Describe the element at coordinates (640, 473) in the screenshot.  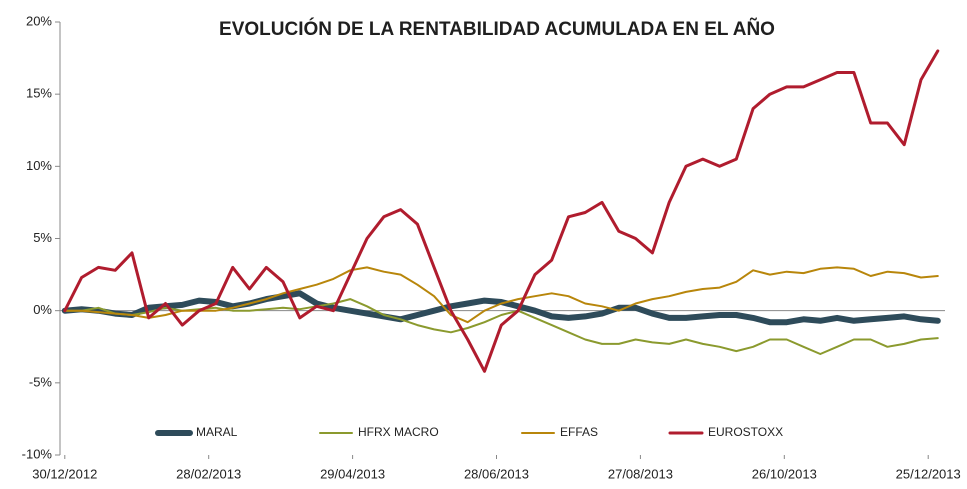
I see `x-tick-label: 27/08/2013` at that location.